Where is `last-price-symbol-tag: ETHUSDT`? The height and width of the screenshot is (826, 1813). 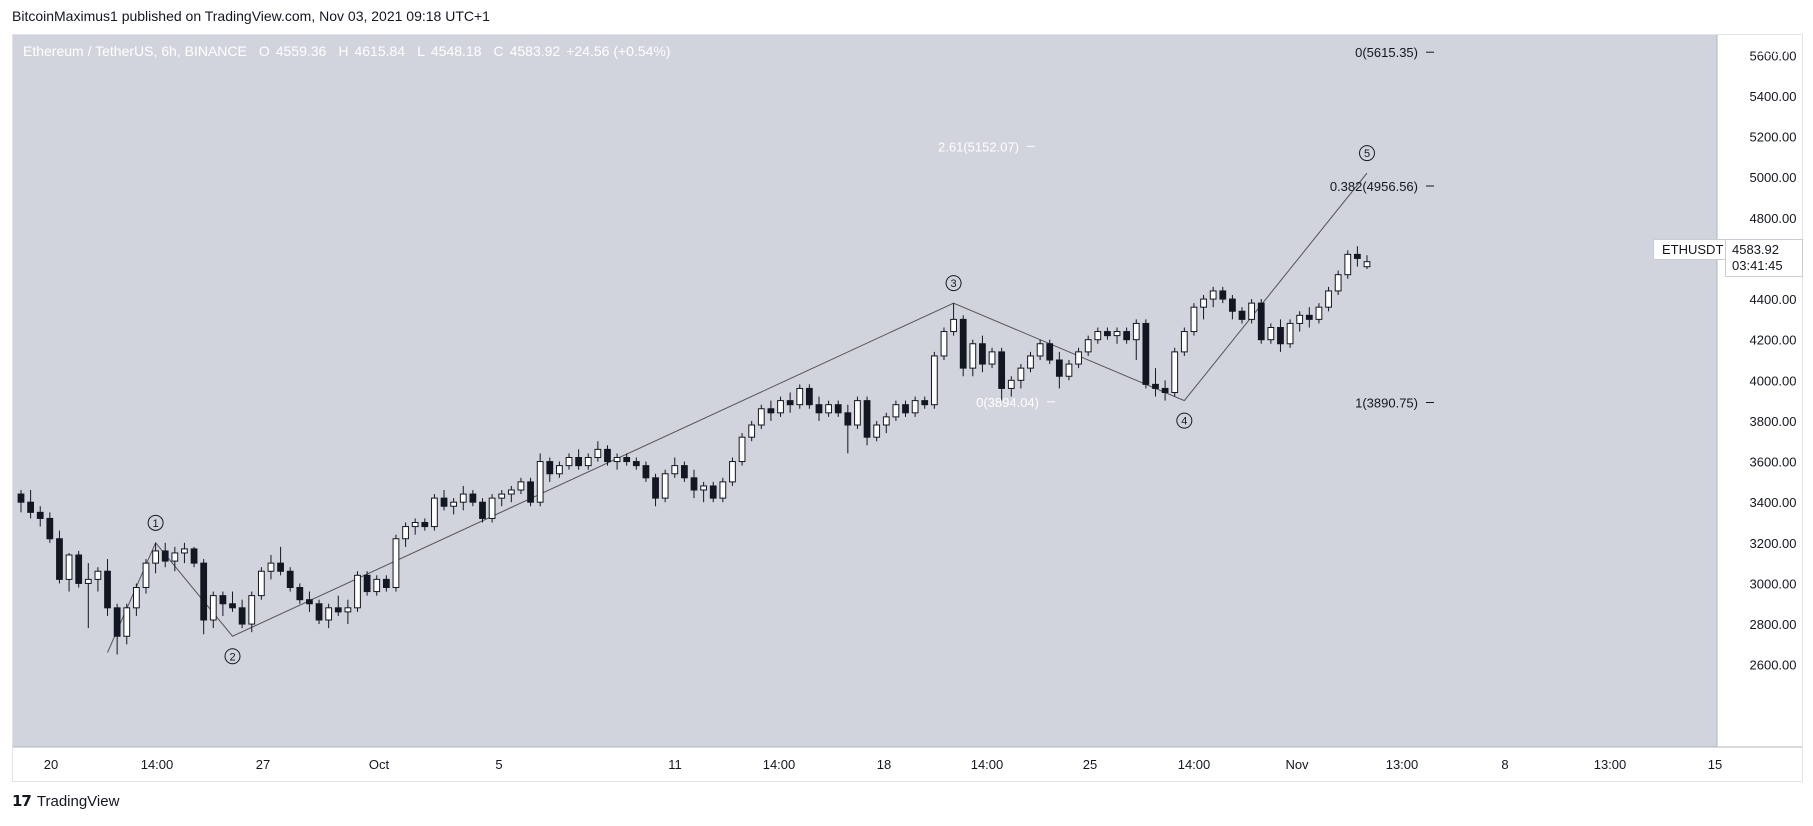 last-price-symbol-tag: ETHUSDT is located at coordinates (1693, 249).